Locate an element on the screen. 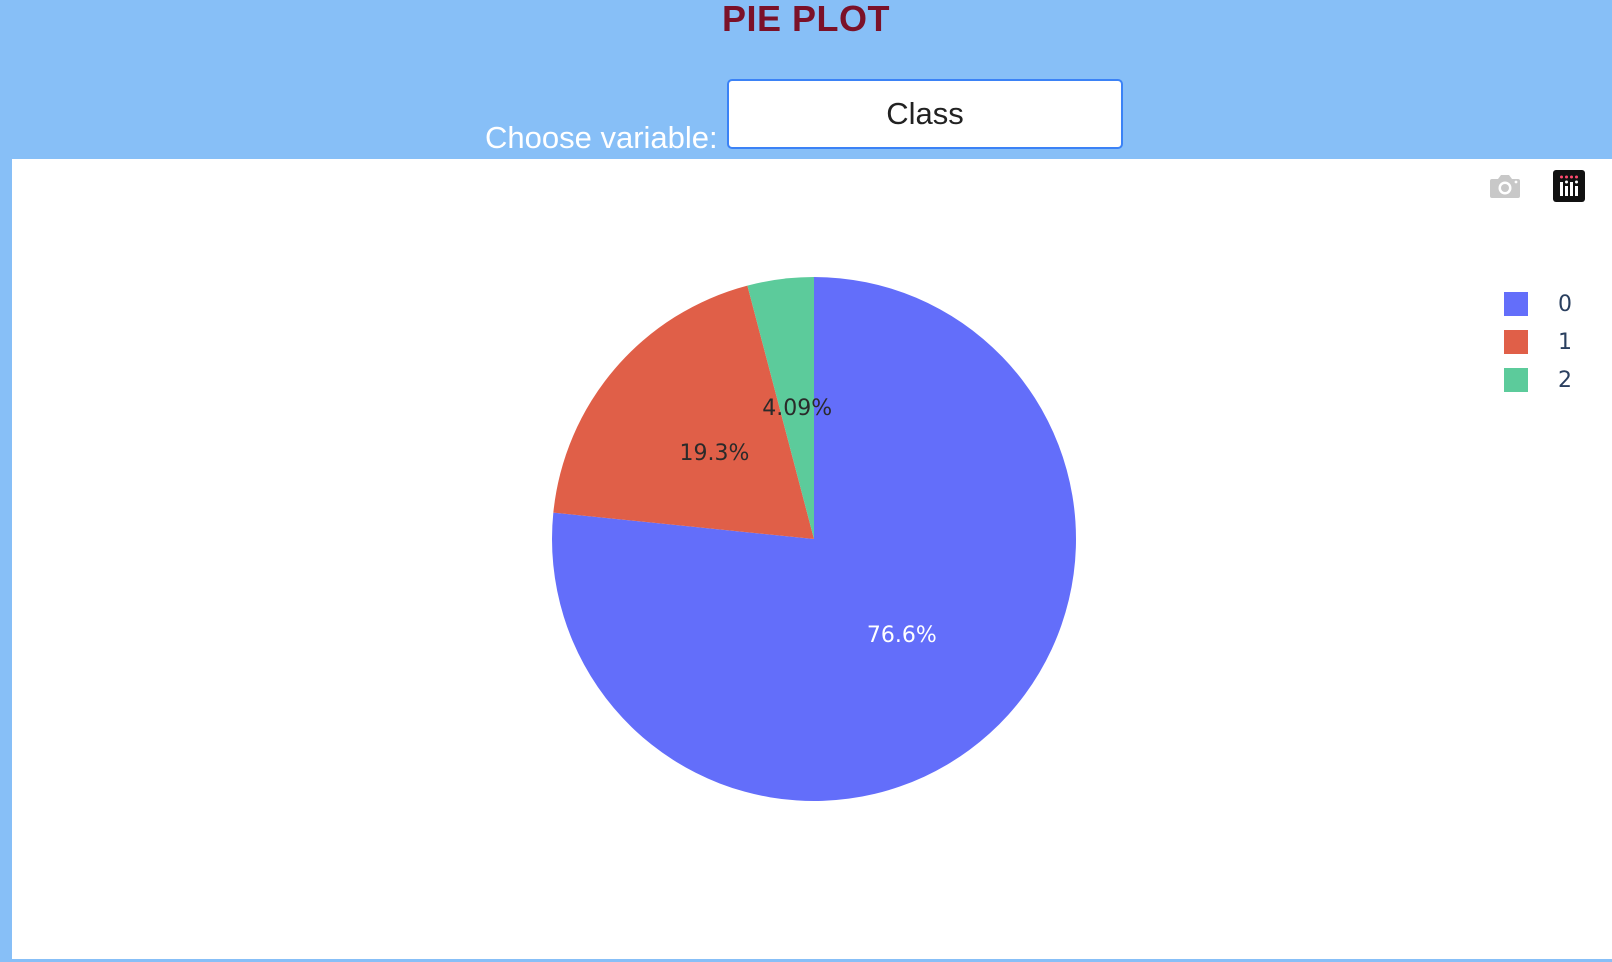  legend-item-2: 2 is located at coordinates (1538, 380).